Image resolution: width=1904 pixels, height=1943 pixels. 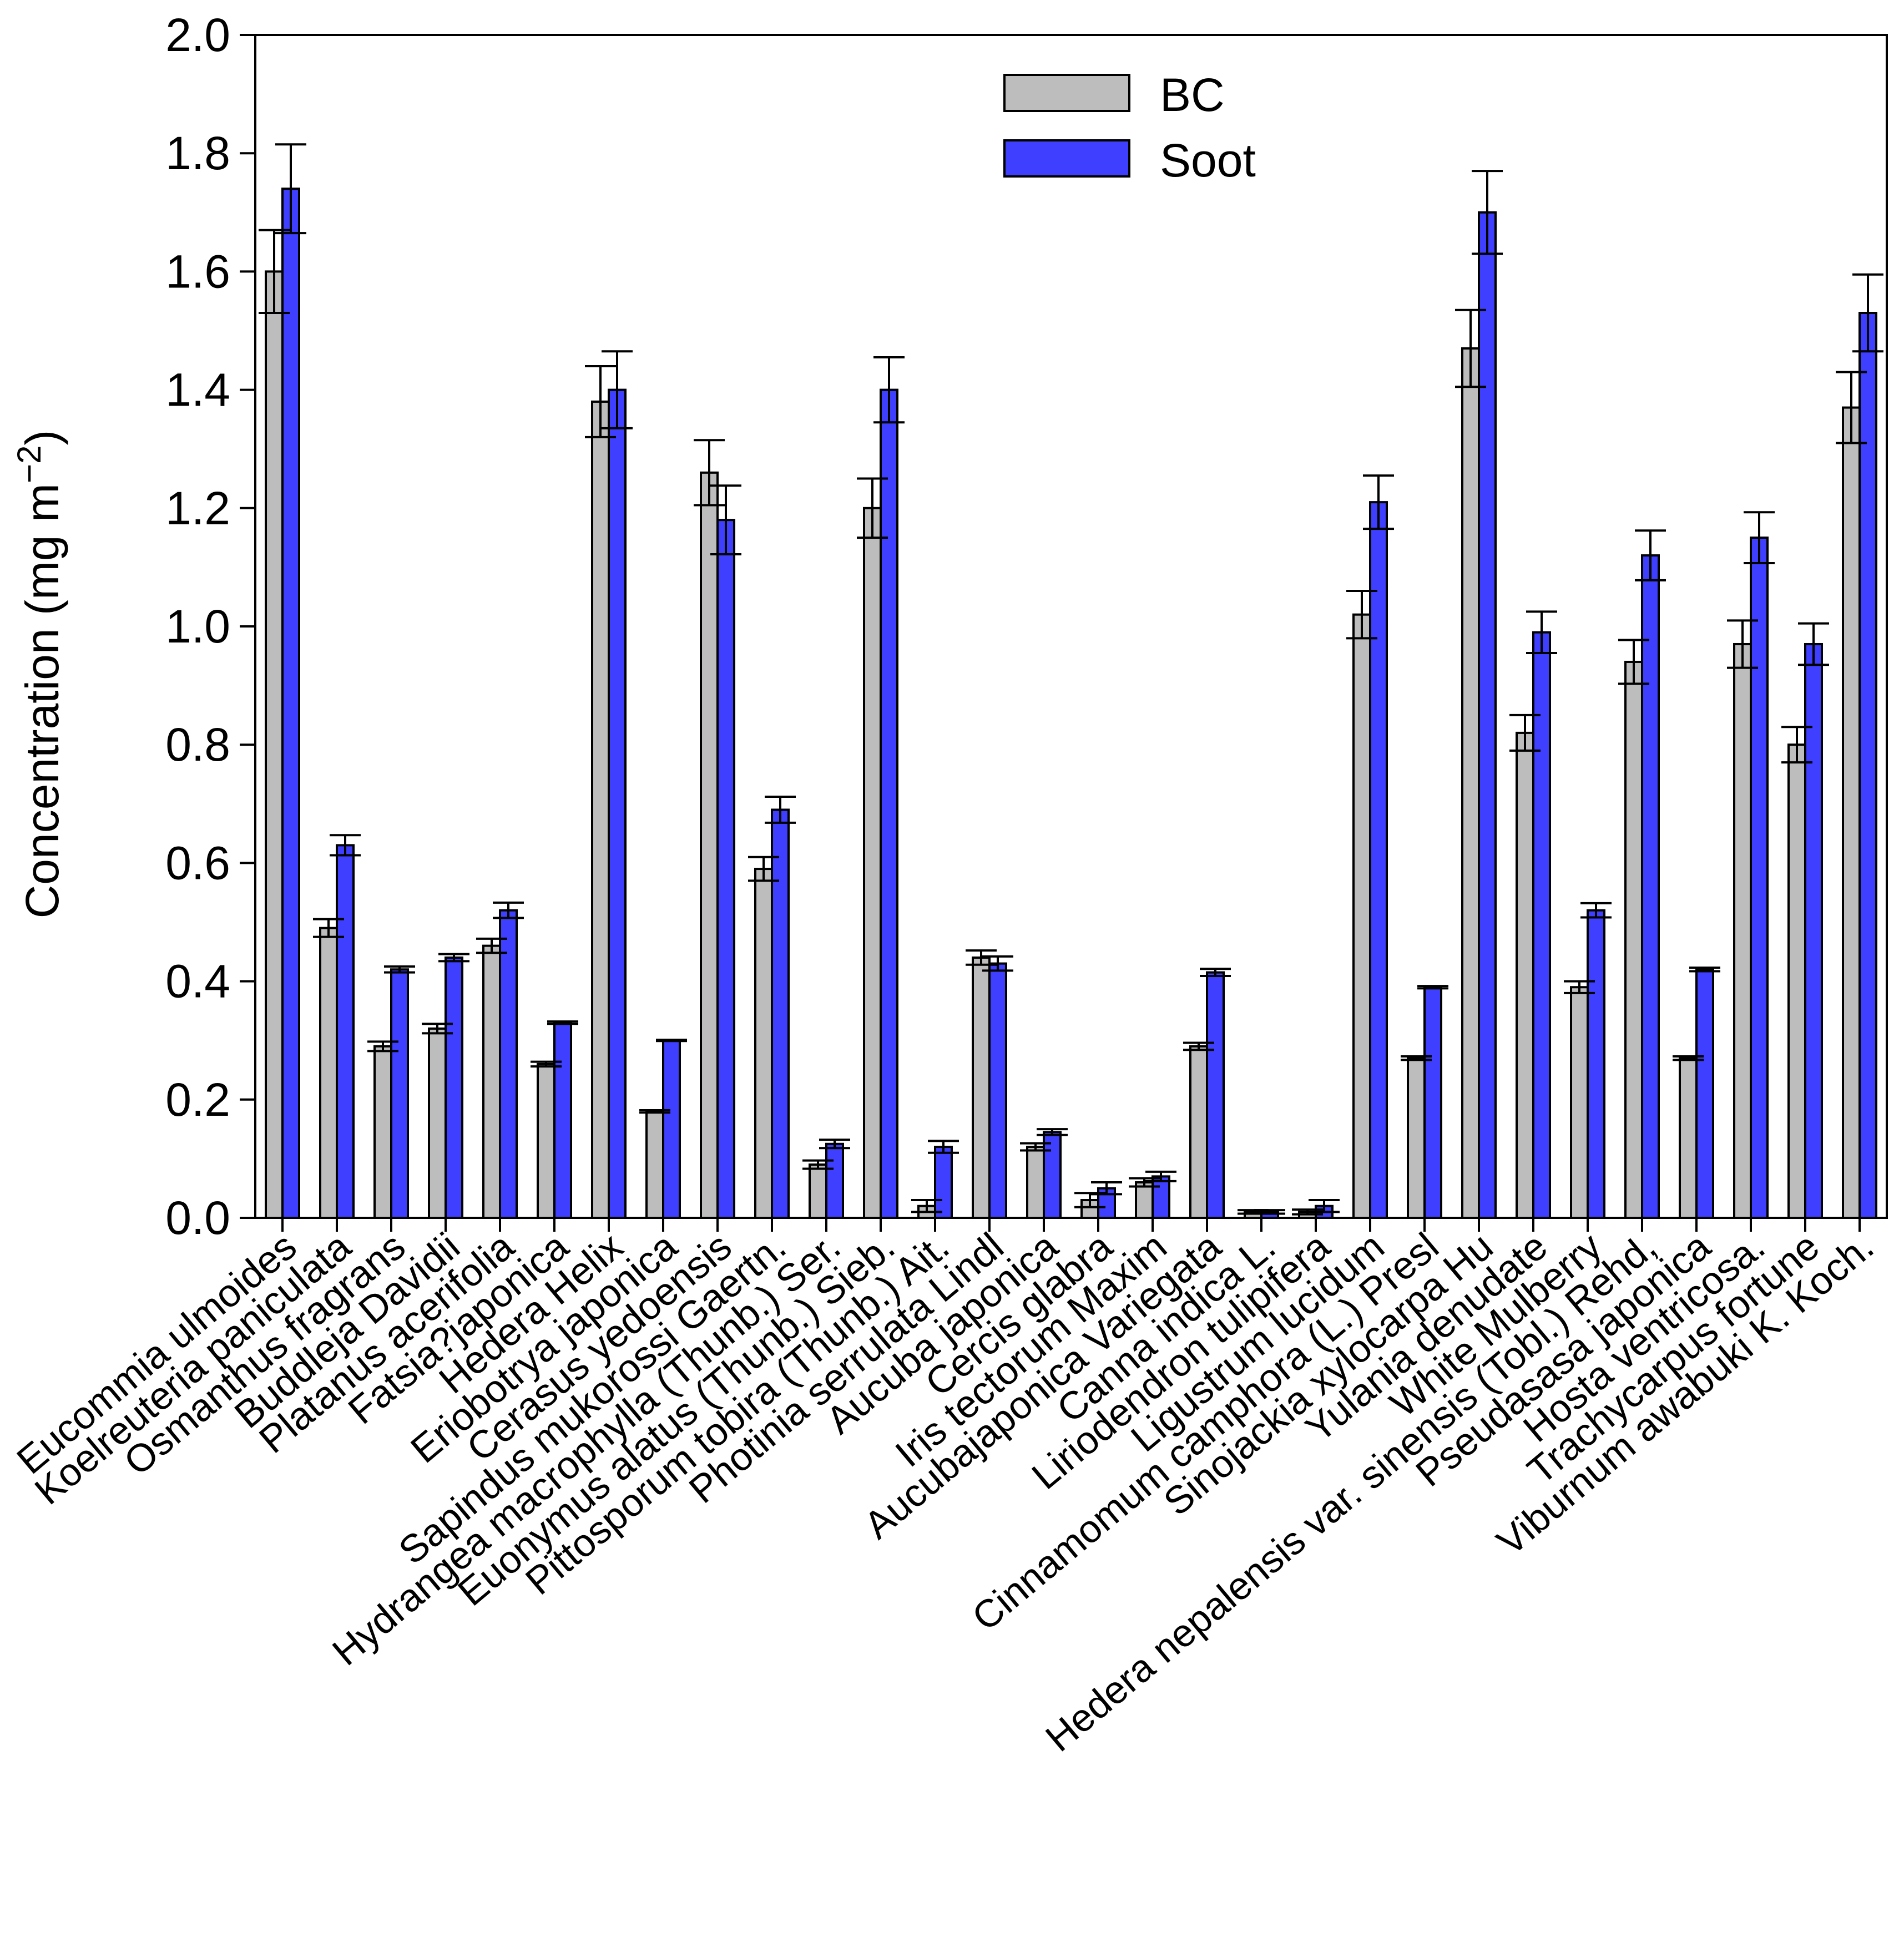 I want to click on y-tick-label: 0.4, so click(x=197, y=981).